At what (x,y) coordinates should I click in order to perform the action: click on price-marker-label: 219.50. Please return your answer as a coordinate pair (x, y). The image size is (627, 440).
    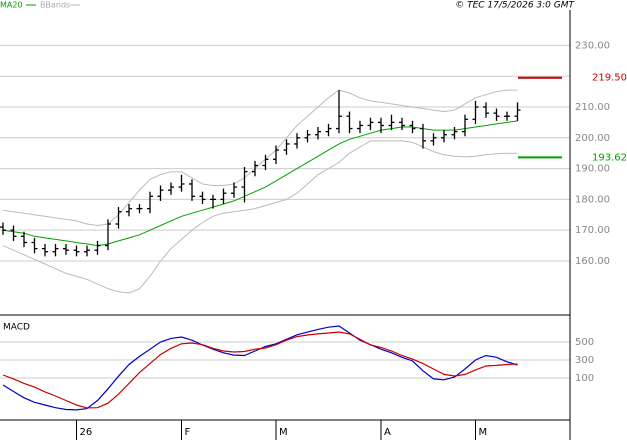
    Looking at the image, I should click on (609, 78).